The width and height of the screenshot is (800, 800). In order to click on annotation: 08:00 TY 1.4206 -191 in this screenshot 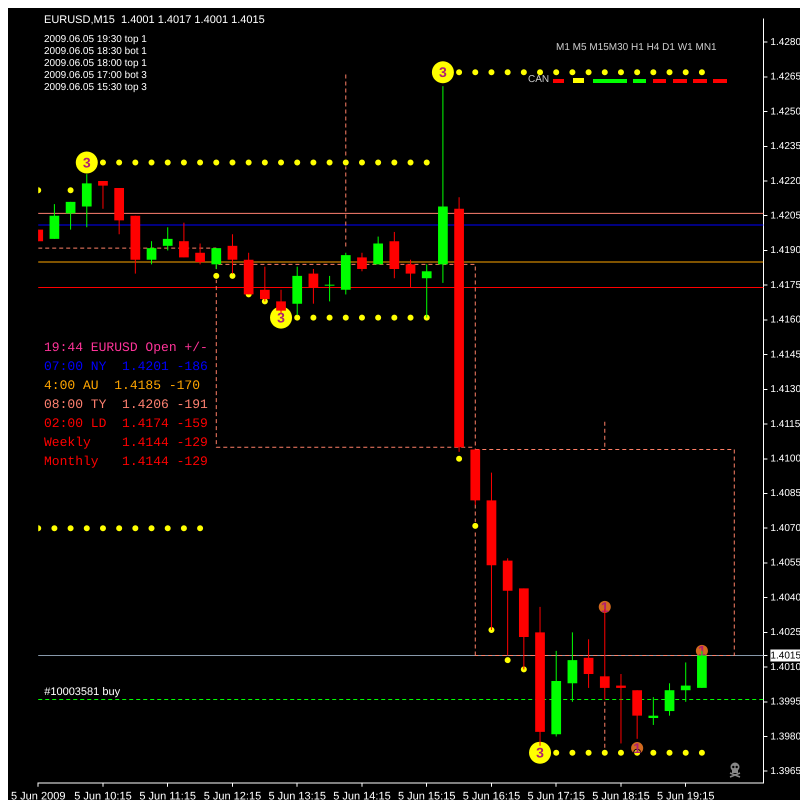, I will do `click(126, 405)`.